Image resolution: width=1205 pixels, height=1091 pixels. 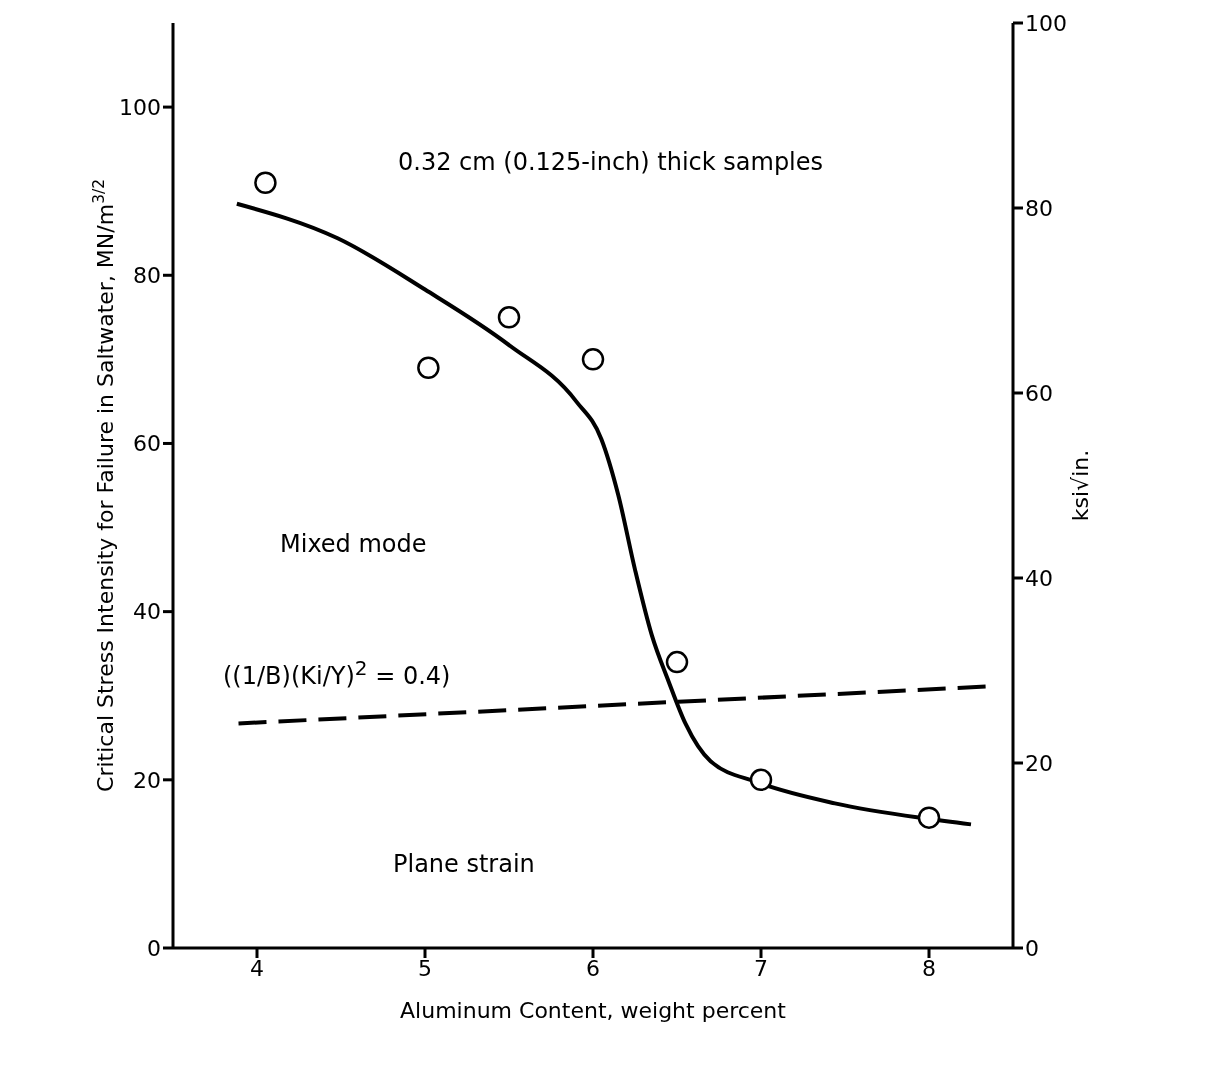 What do you see at coordinates (1039, 763) in the screenshot?
I see `y2-tick-label: 20` at bounding box center [1039, 763].